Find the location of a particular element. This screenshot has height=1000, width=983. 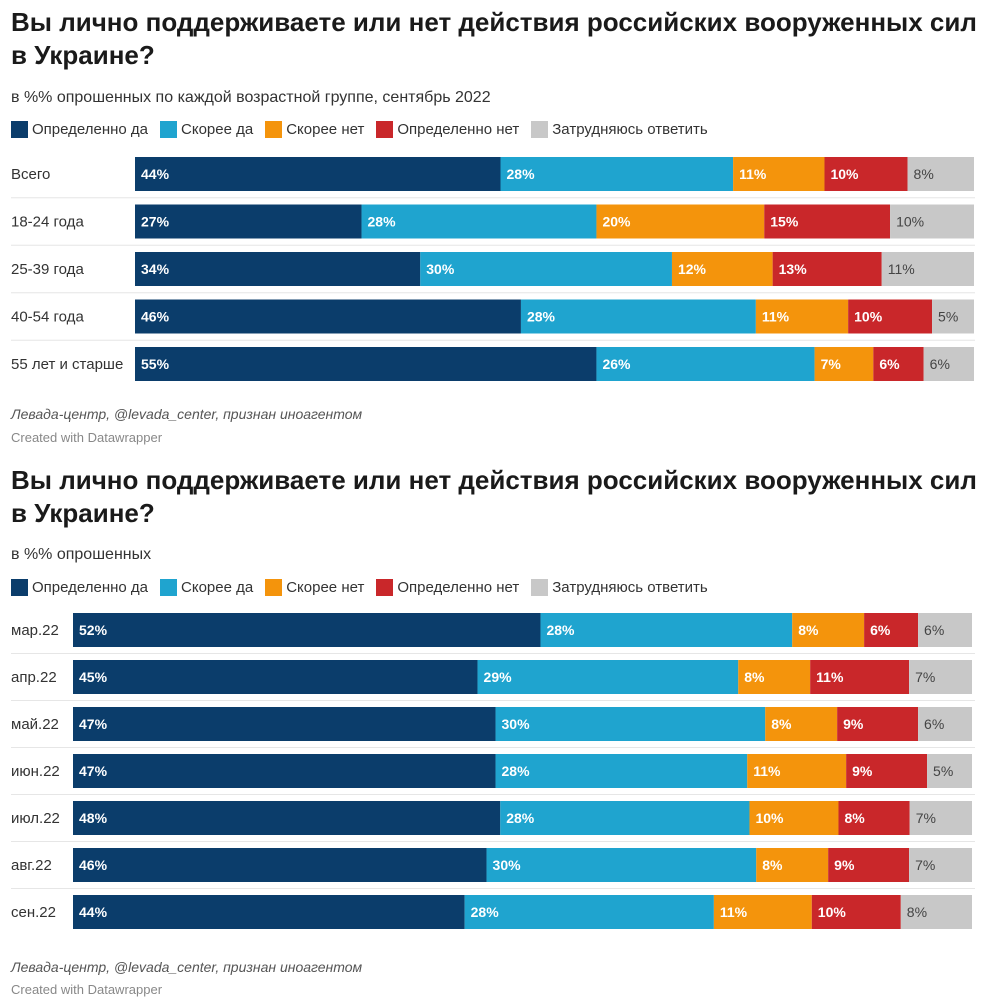

row-label: июн.22 is located at coordinates (35, 771).